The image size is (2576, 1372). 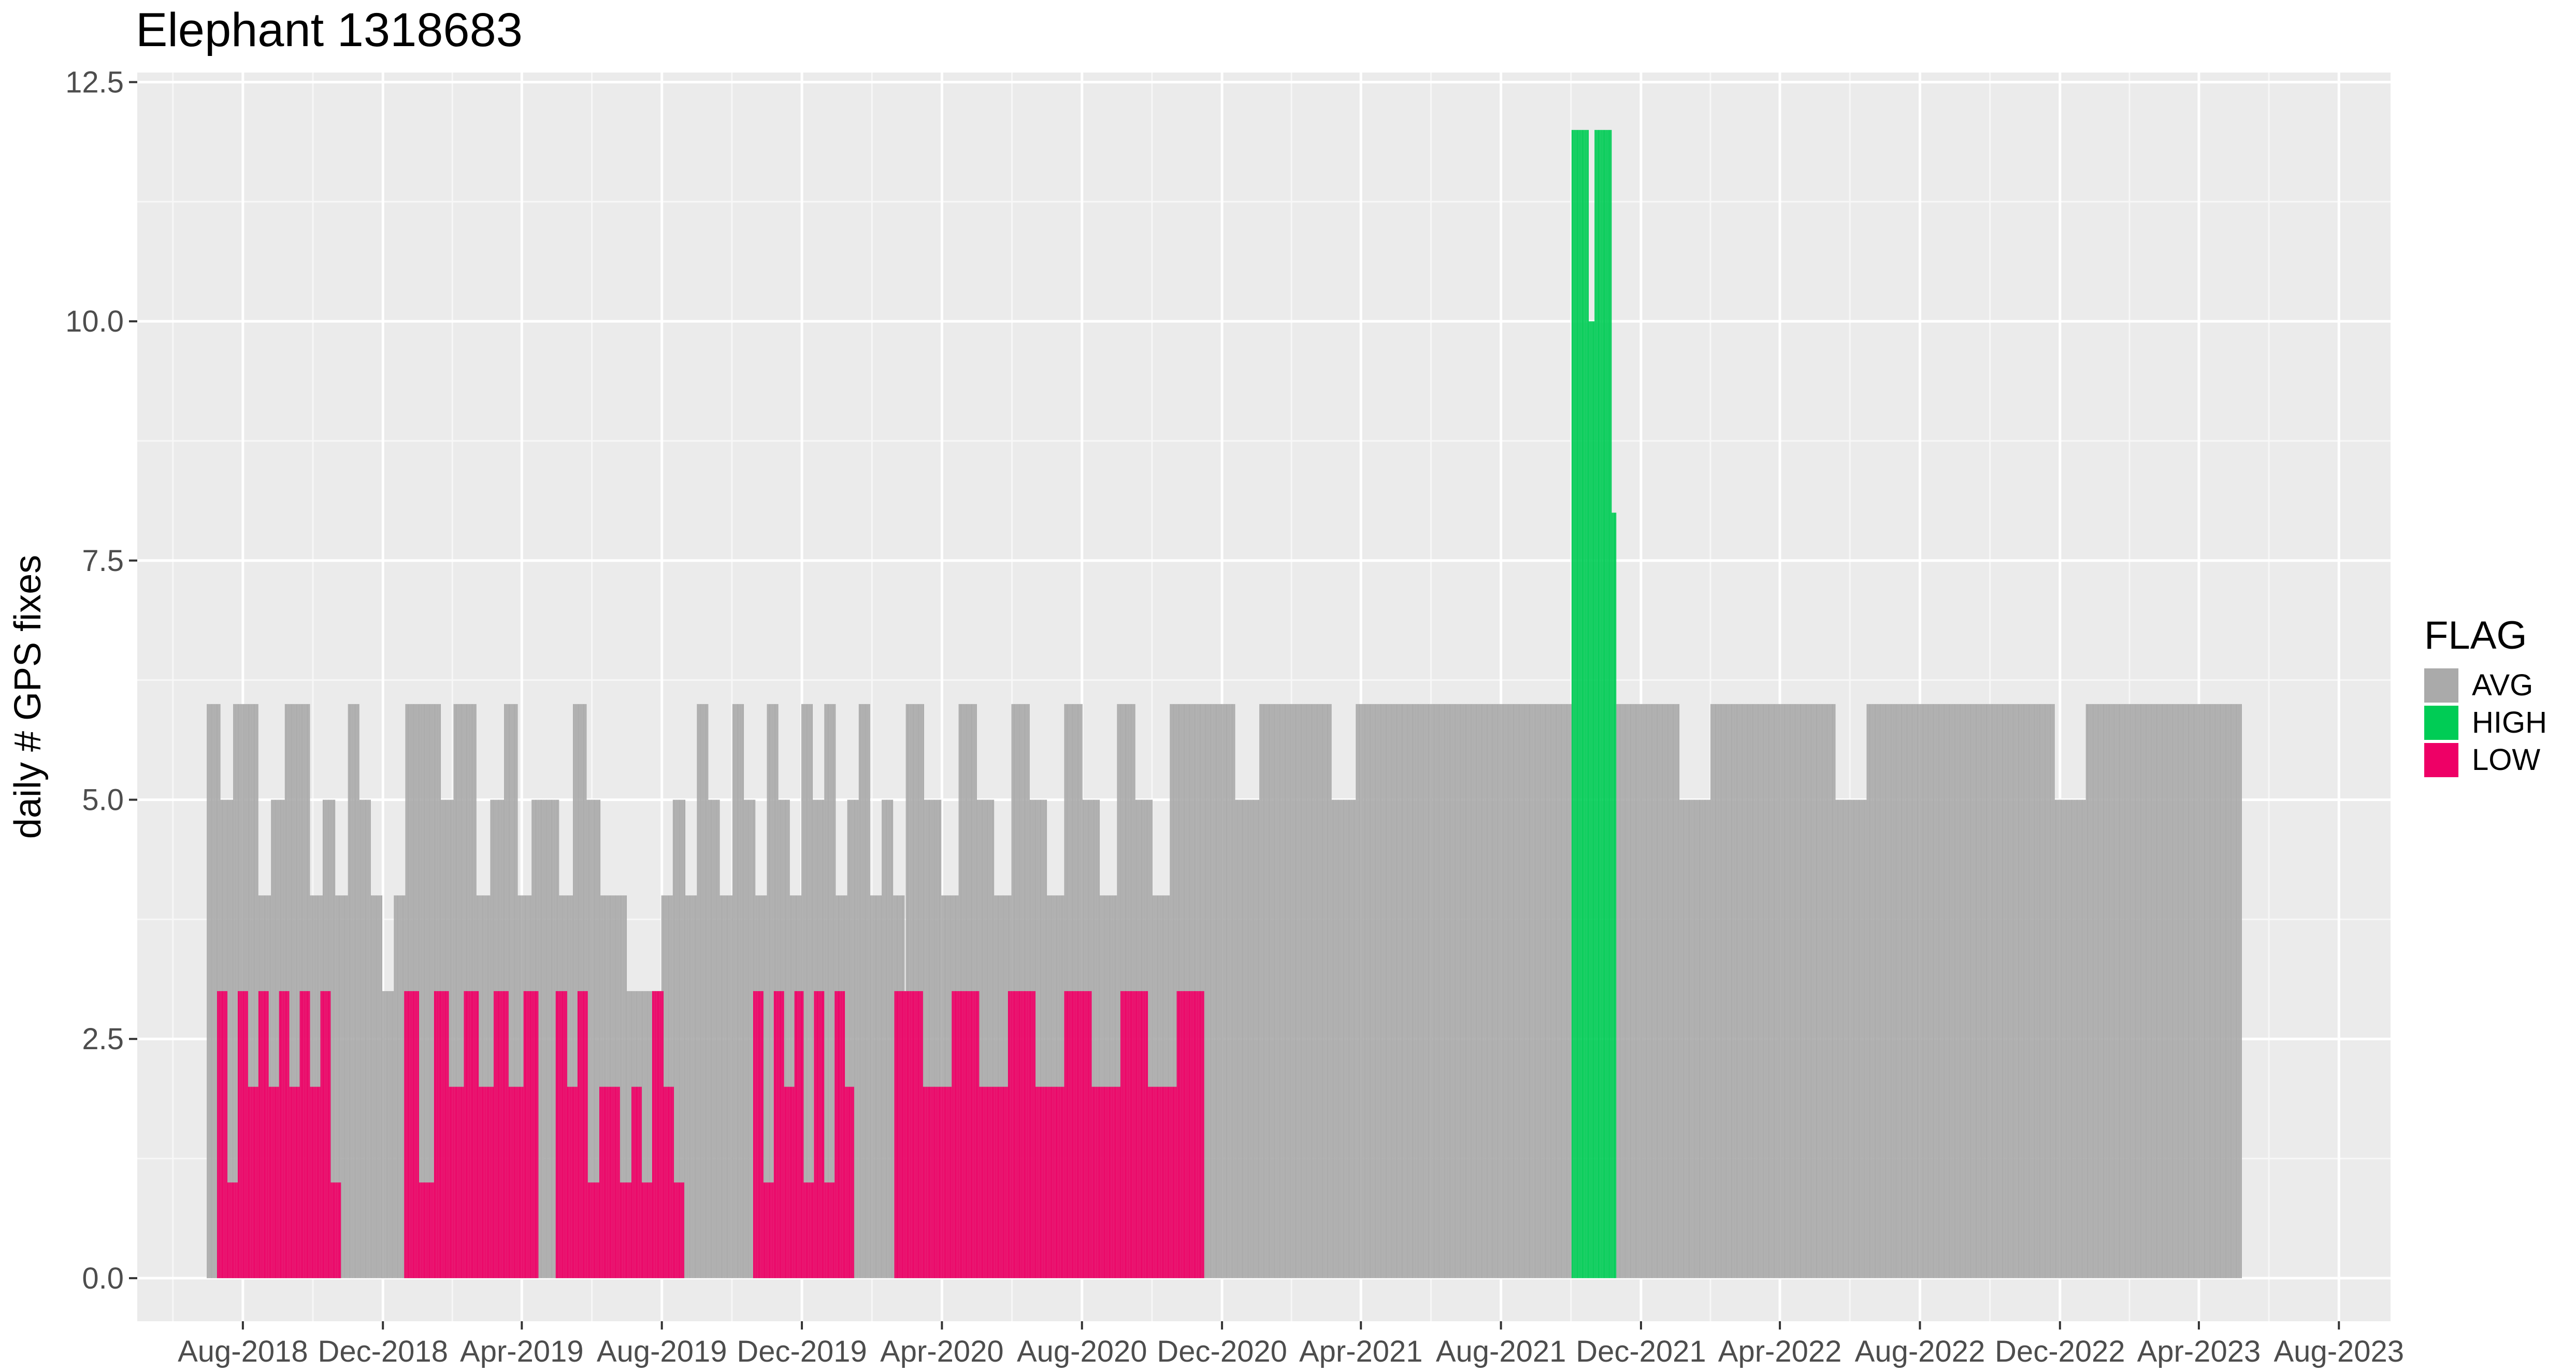 I want to click on x-tick-label: Aug-2018, so click(x=243, y=1351).